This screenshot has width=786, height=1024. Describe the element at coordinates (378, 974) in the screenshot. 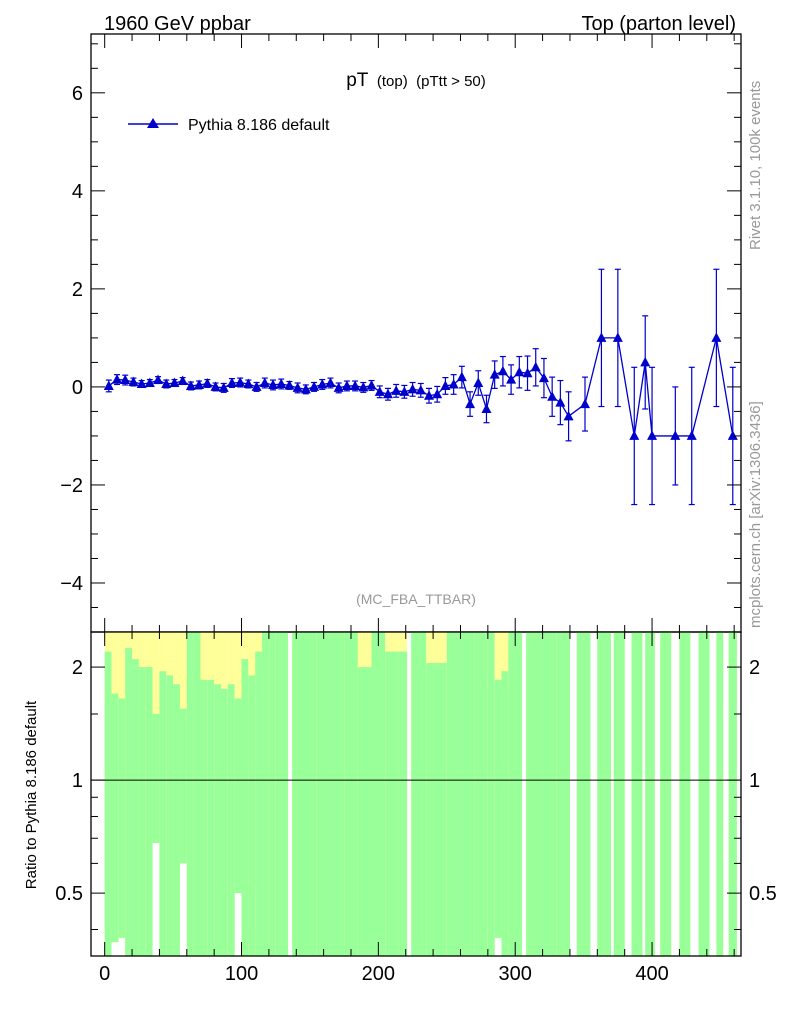

I see `x-tick-label: 200` at that location.